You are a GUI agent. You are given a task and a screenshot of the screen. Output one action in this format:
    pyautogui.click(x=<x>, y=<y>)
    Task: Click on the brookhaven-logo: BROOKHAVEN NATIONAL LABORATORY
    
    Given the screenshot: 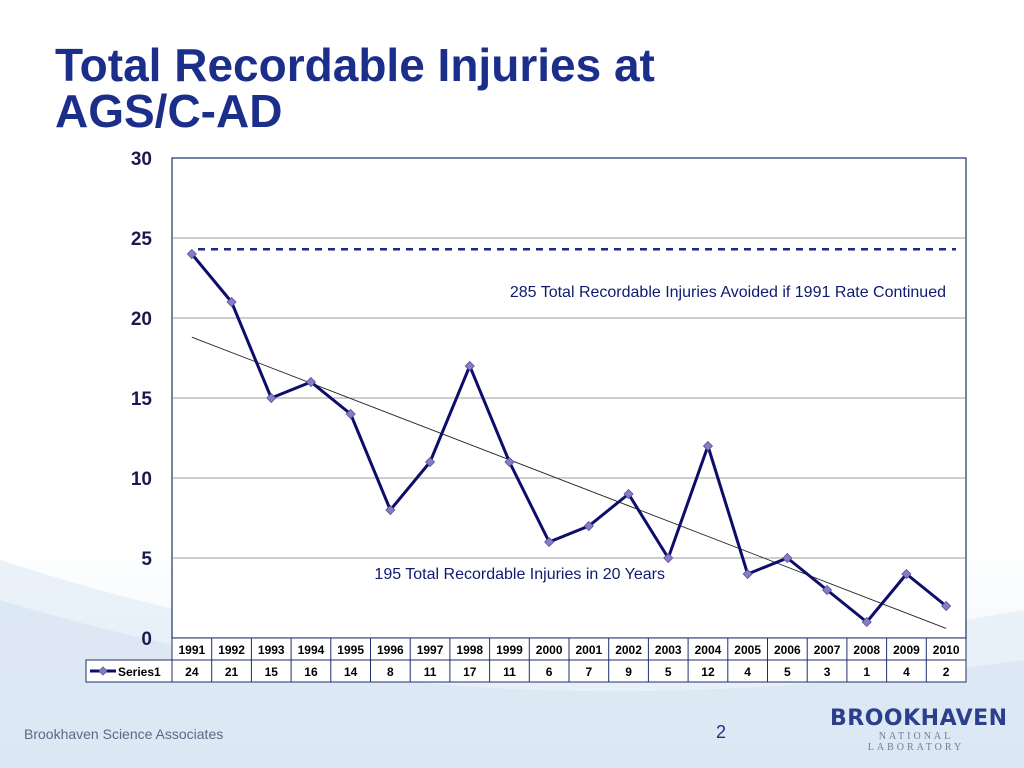 What is the action you would take?
    pyautogui.click(x=919, y=729)
    